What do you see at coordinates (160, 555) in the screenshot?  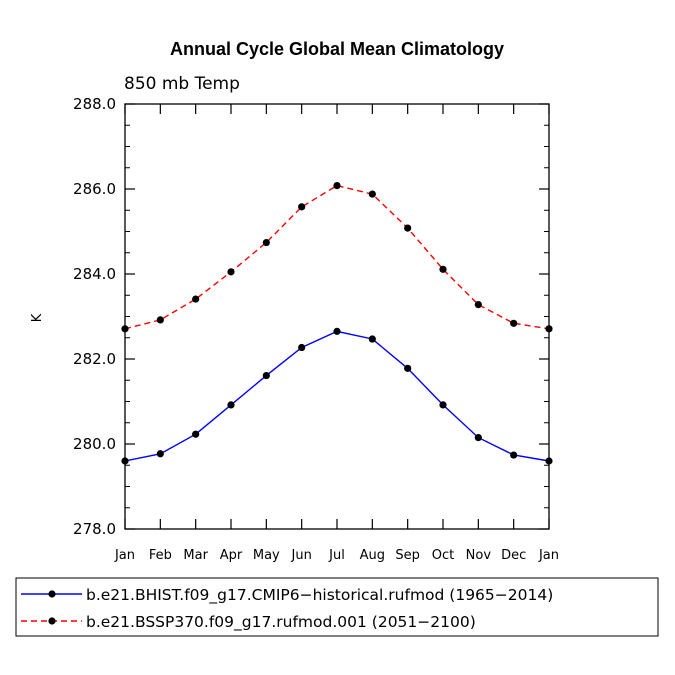 I see `x-tick-label: Feb` at bounding box center [160, 555].